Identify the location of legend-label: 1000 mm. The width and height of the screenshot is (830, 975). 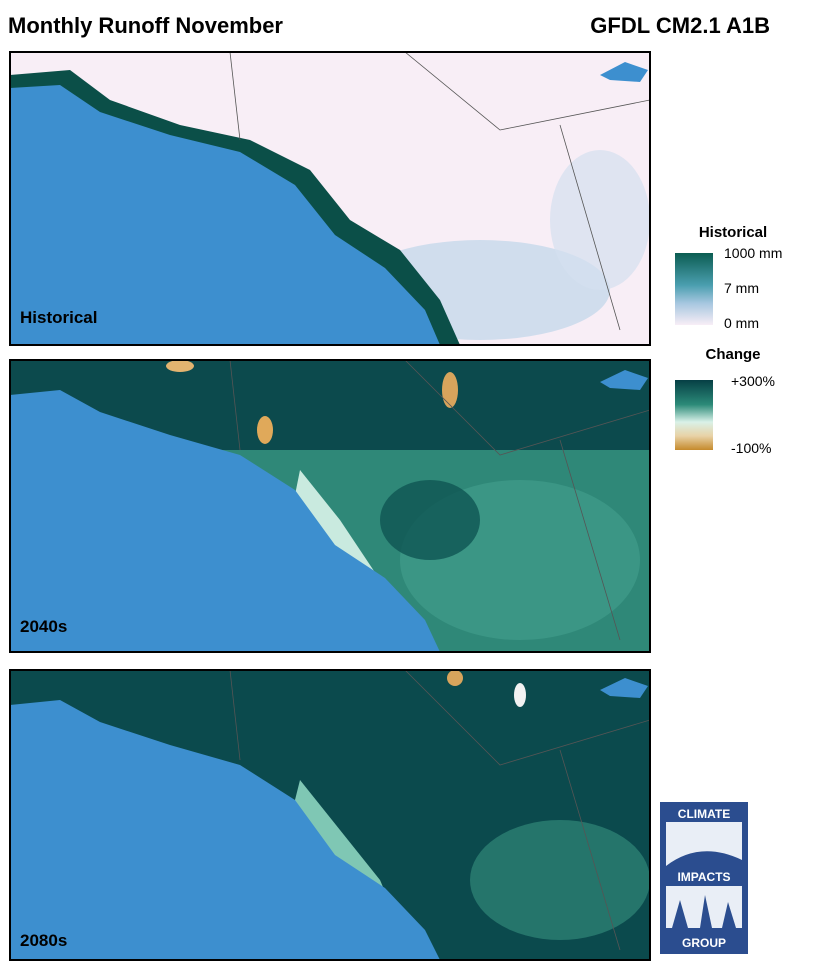
(753, 253).